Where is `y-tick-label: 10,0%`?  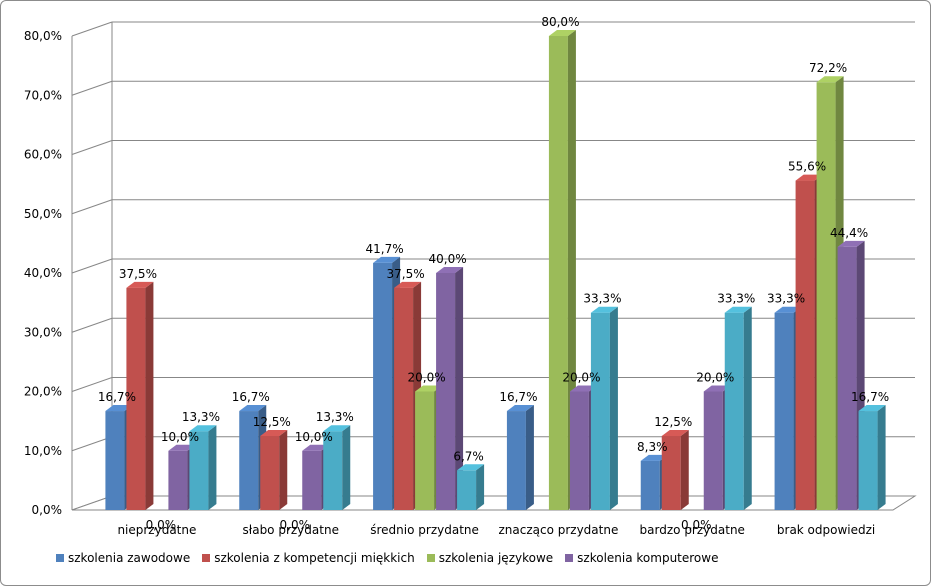 y-tick-label: 10,0% is located at coordinates (43, 451).